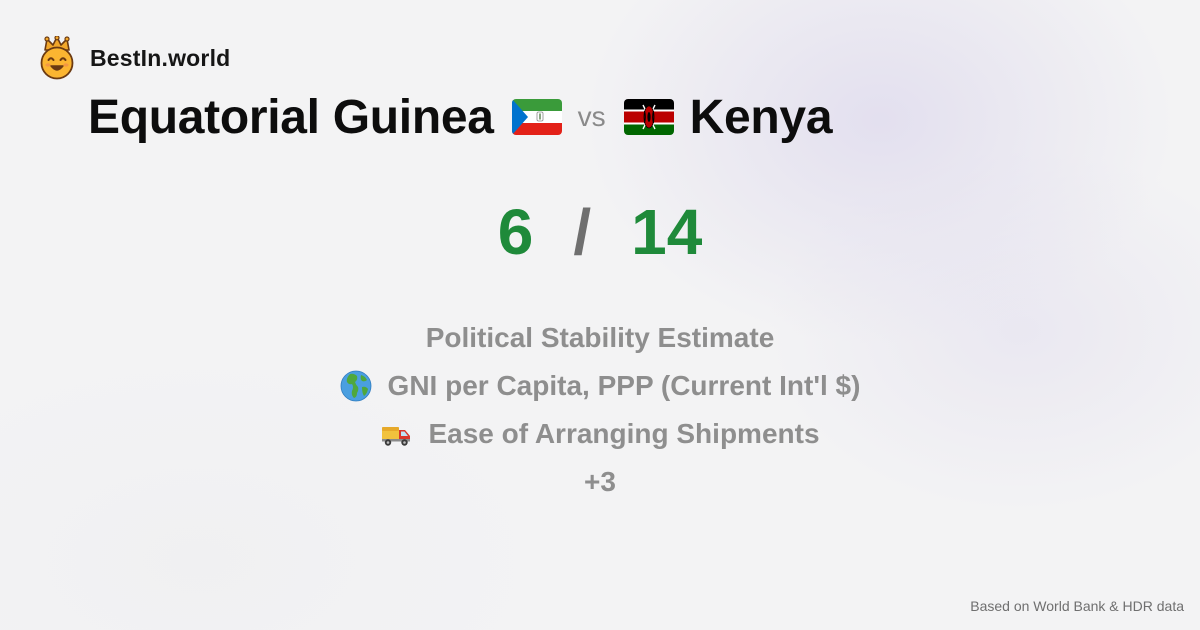 This screenshot has width=1200, height=630. I want to click on country-b-name: Kenya, so click(761, 117).